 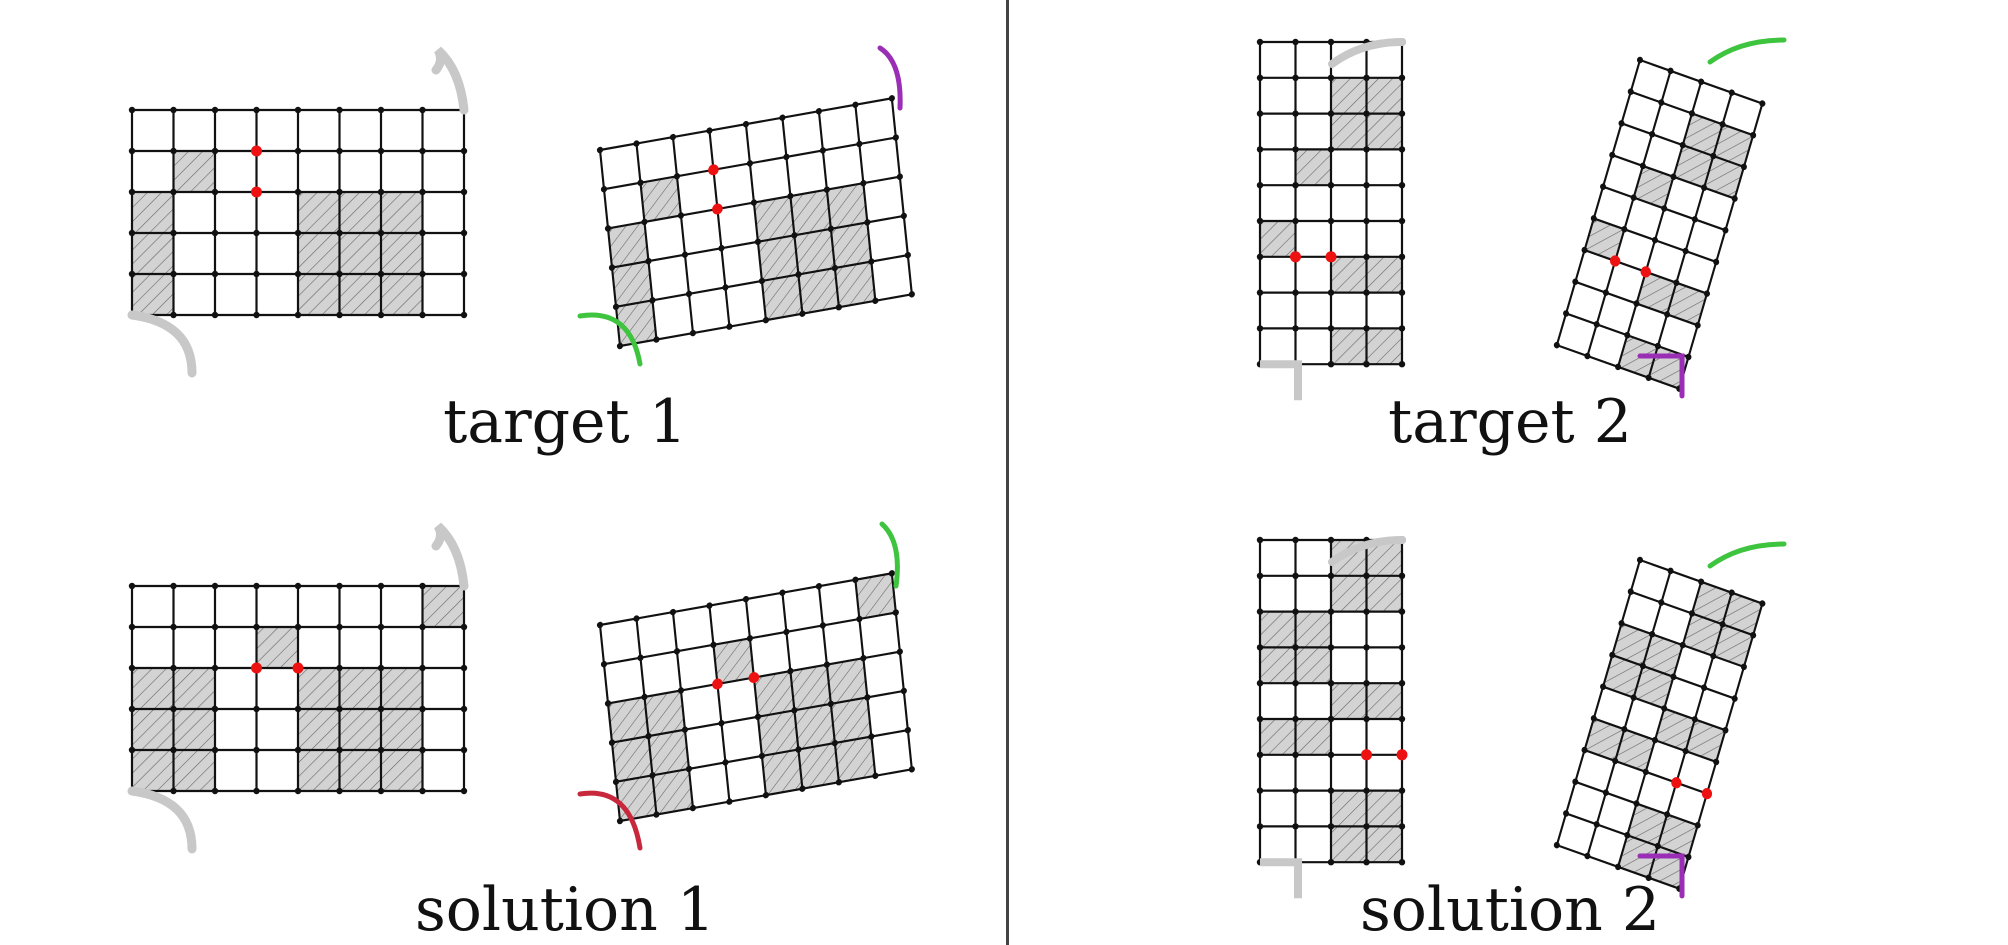 I want to click on solution-2-folded-grid, so click(x=1670, y=720).